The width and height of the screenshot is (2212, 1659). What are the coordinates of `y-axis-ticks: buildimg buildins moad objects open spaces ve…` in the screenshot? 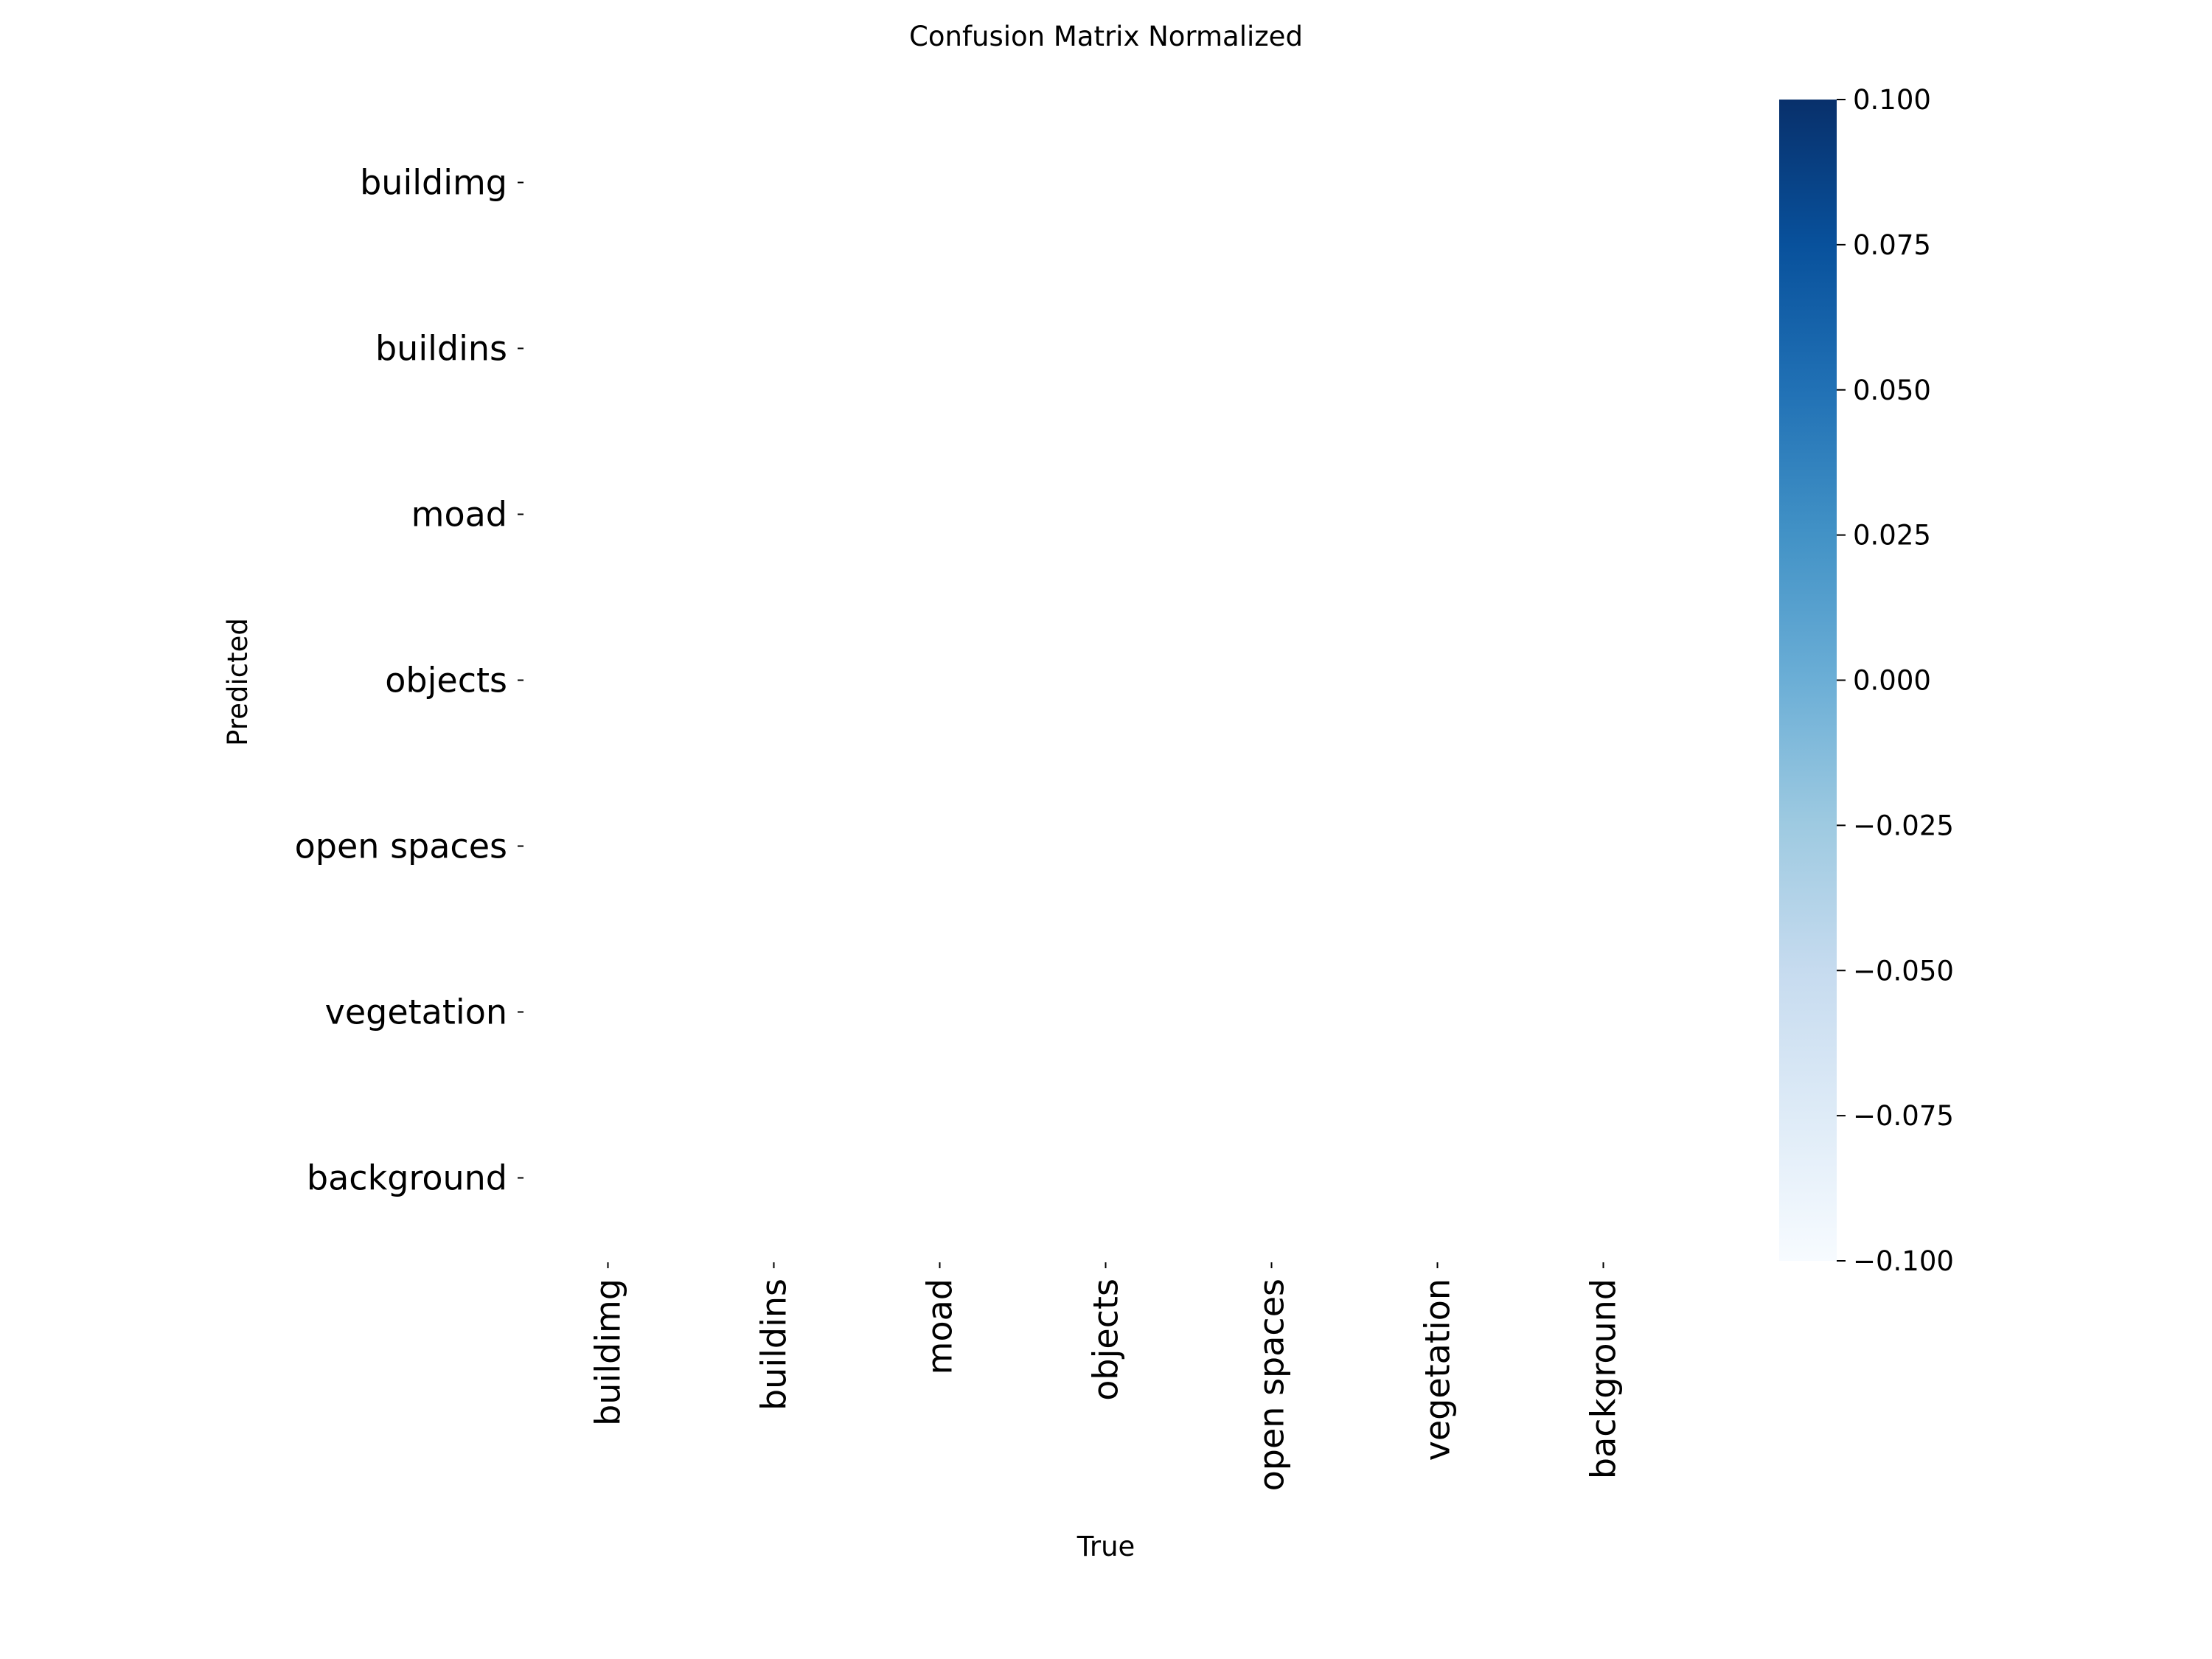 It's located at (409, 680).